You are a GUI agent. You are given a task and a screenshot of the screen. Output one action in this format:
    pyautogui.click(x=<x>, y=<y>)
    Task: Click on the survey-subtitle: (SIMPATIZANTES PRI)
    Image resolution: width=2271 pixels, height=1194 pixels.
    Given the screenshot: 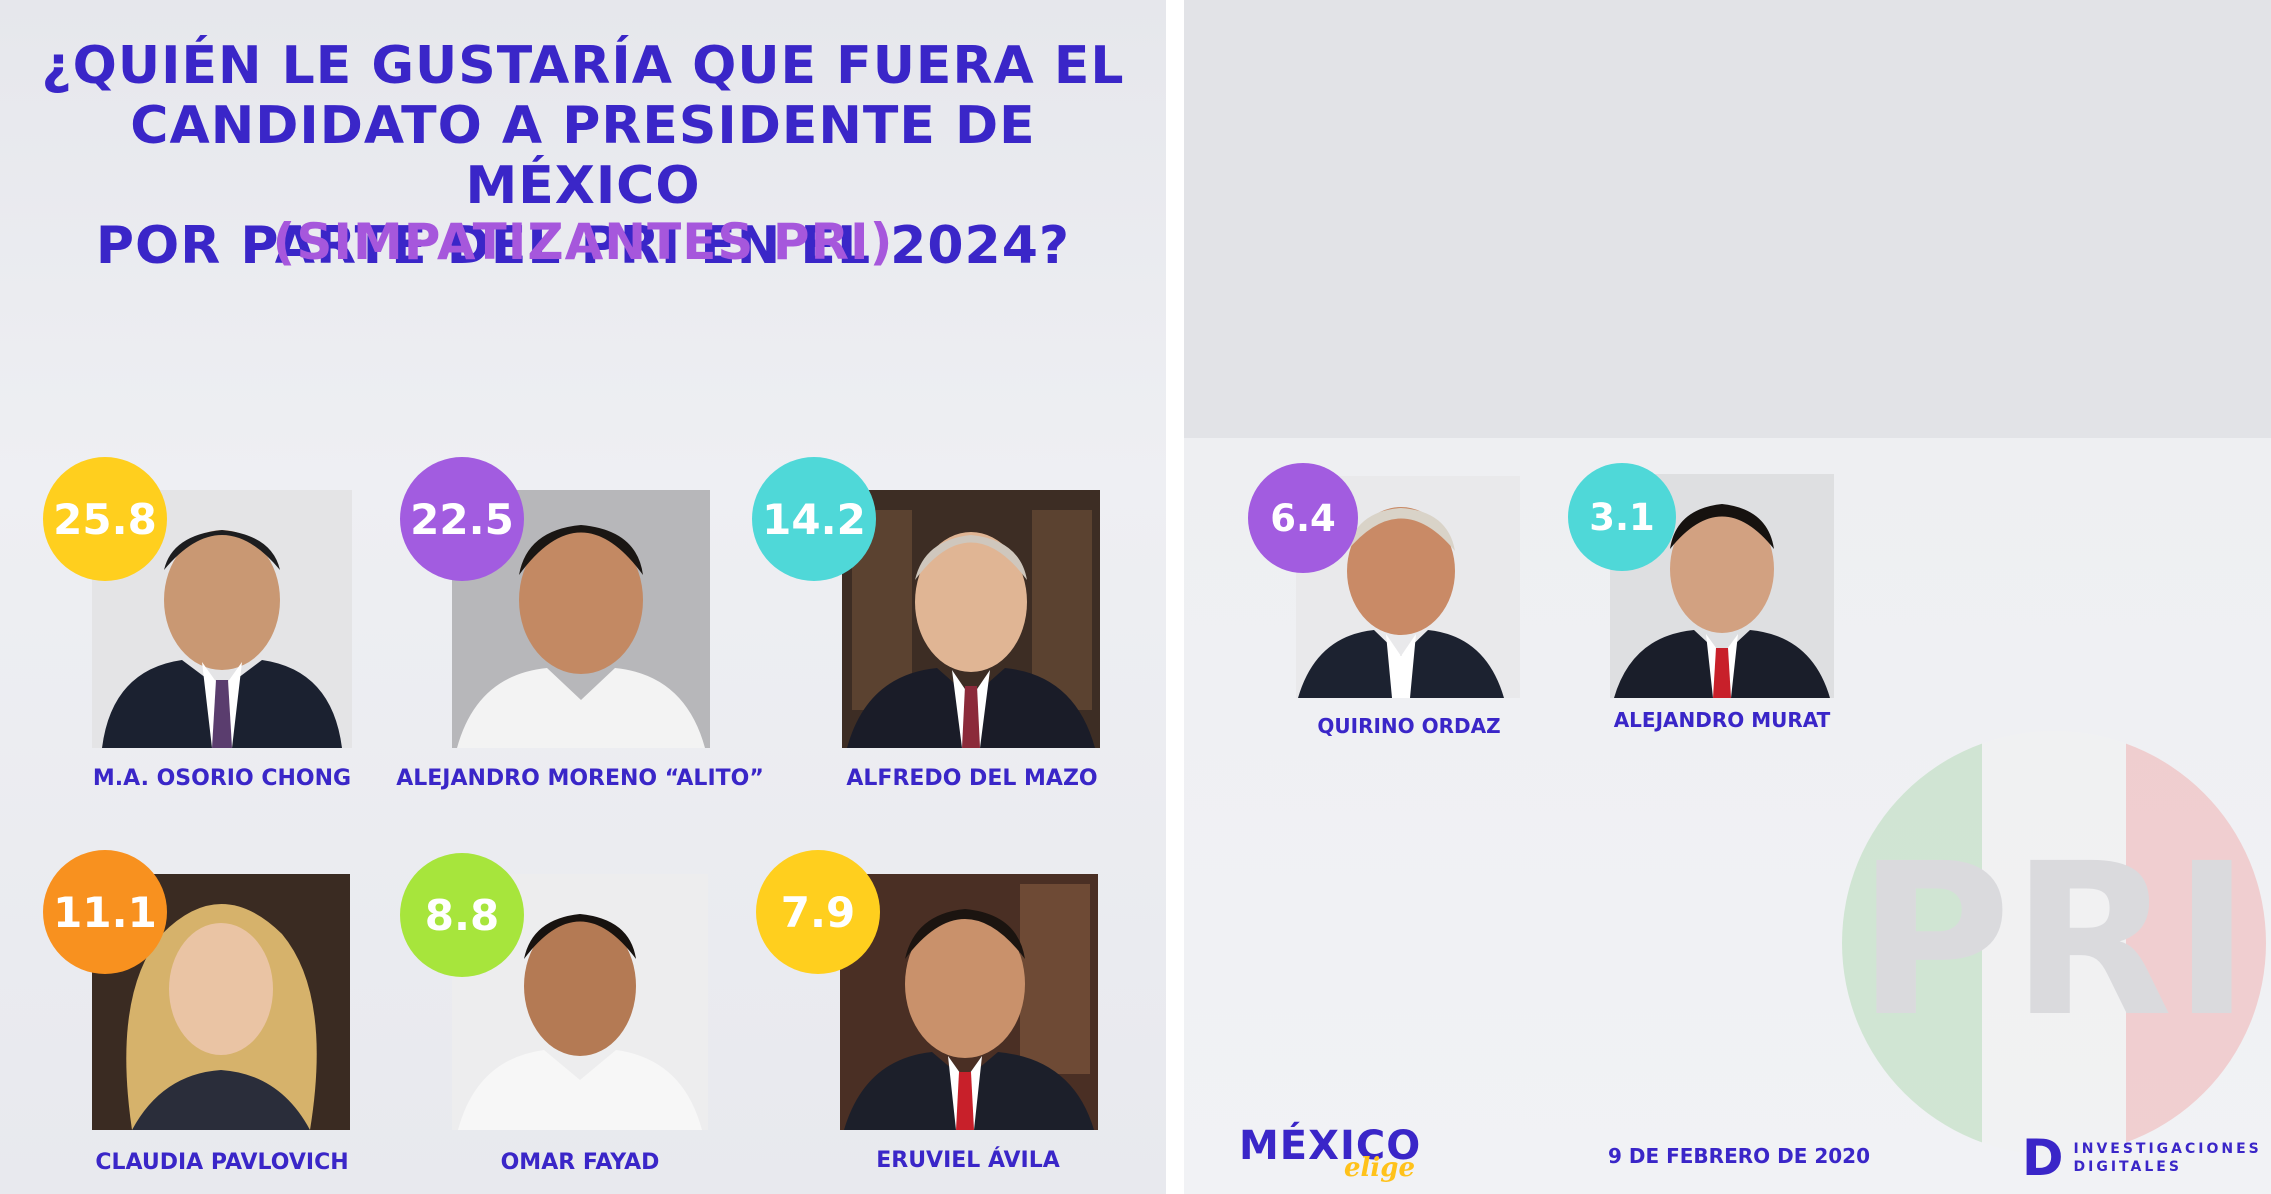 What is the action you would take?
    pyautogui.click(x=583, y=242)
    